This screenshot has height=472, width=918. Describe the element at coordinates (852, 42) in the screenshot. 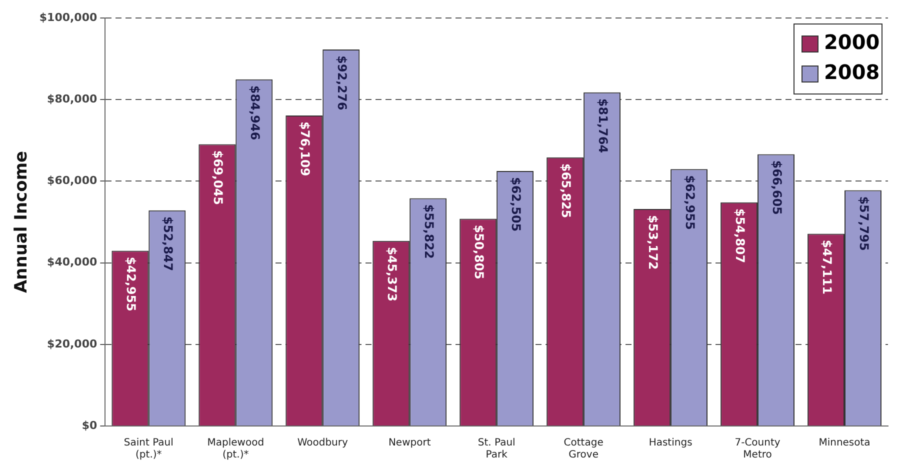

I see `legend-label: 2000` at that location.